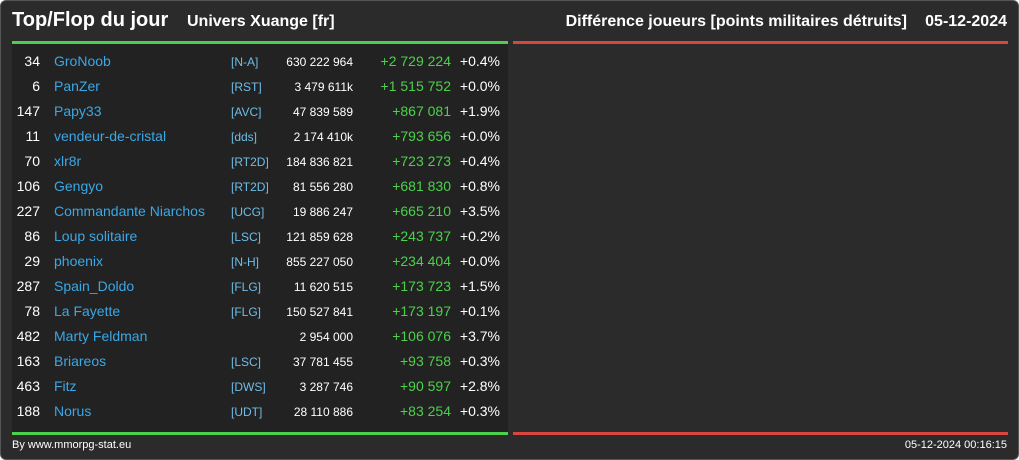 This screenshot has height=460, width=1019. What do you see at coordinates (421, 311) in the screenshot?
I see `points-difference: +173 197` at bounding box center [421, 311].